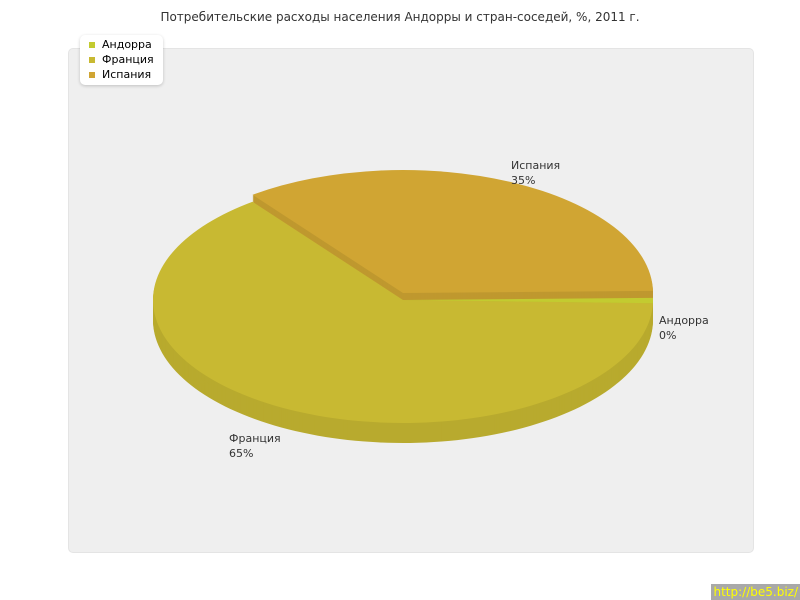  What do you see at coordinates (528, 300) in the screenshot?
I see `pie-slice-andorra` at bounding box center [528, 300].